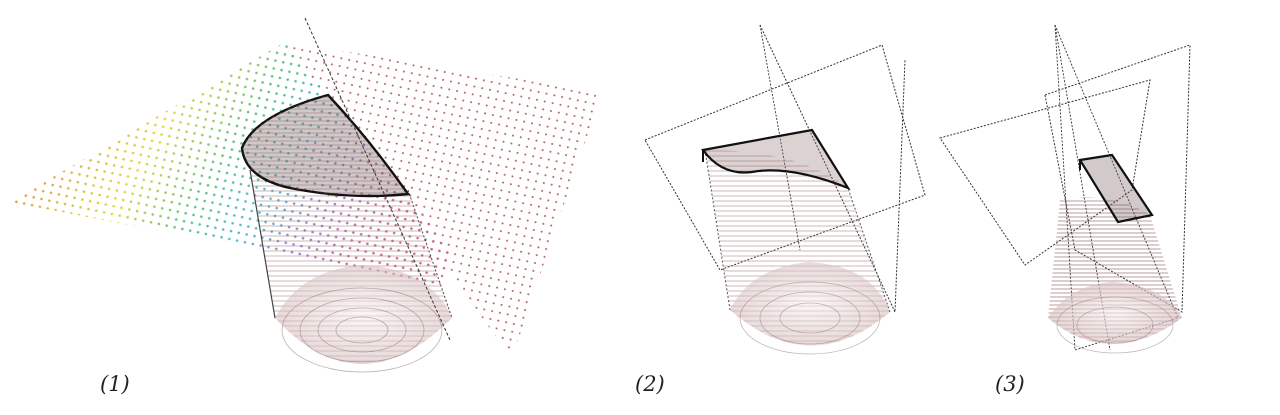 This screenshot has height=415, width=1280. Describe the element at coordinates (650, 384) in the screenshot. I see `panel-label-2: (2)` at that location.